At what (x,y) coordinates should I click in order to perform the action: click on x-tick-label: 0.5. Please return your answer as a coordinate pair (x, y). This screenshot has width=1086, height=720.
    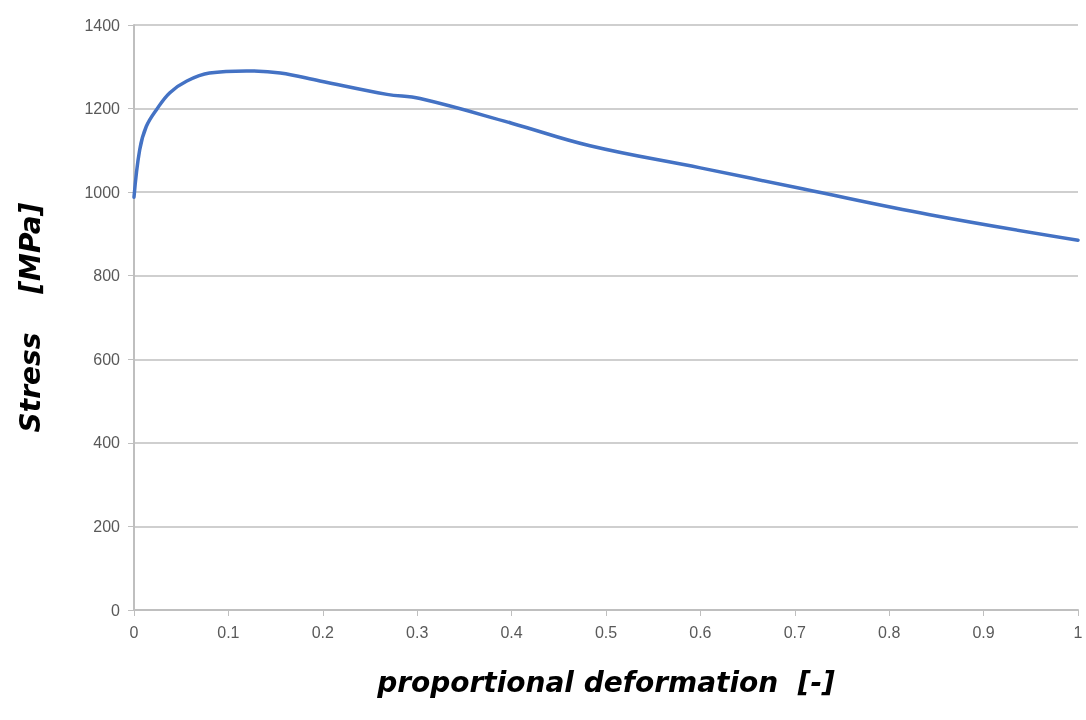
    Looking at the image, I should click on (606, 632).